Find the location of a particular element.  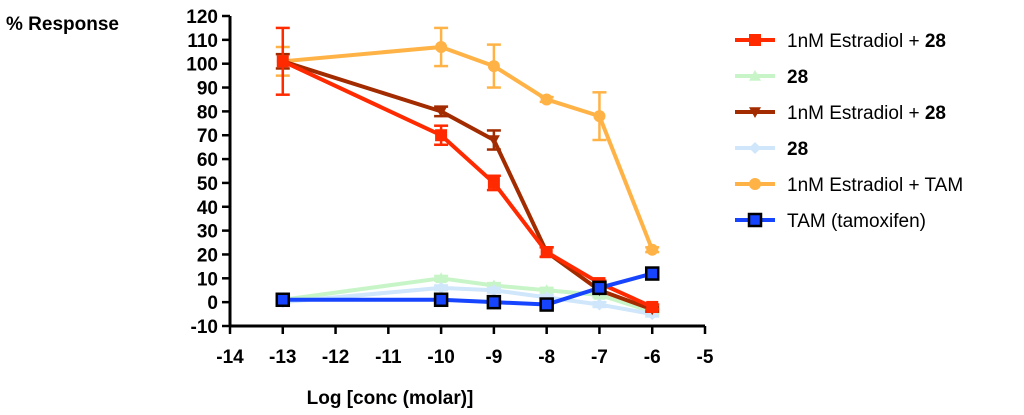

y-tick-label: 110 is located at coordinates (202, 41).